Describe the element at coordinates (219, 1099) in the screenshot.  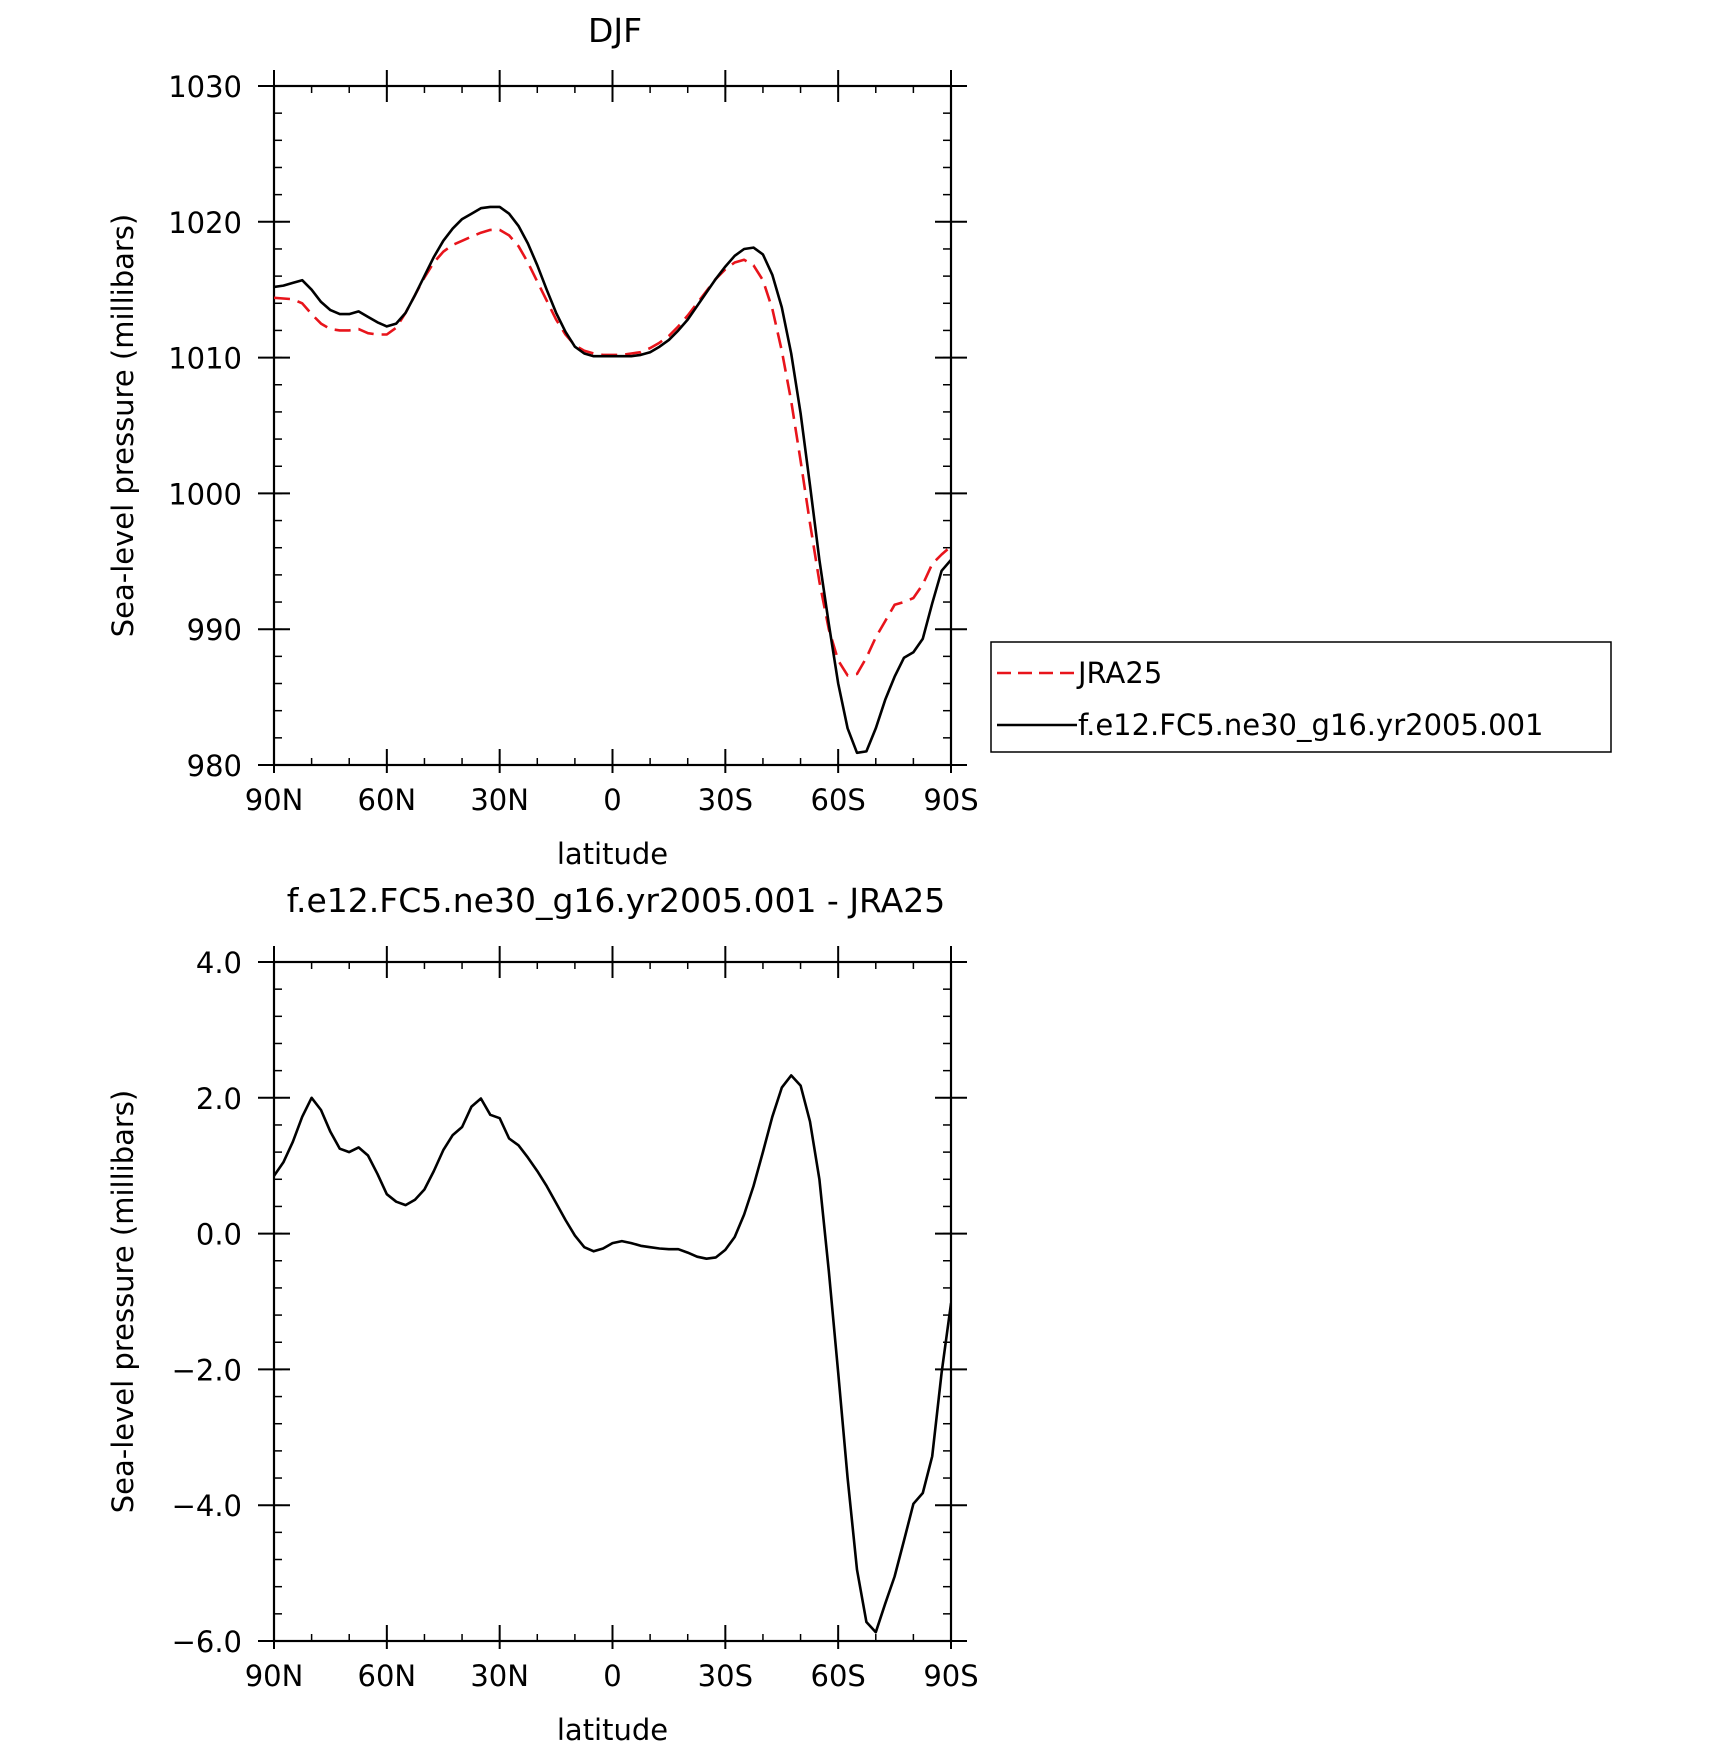
I see `y-tick-label: 2.0` at that location.